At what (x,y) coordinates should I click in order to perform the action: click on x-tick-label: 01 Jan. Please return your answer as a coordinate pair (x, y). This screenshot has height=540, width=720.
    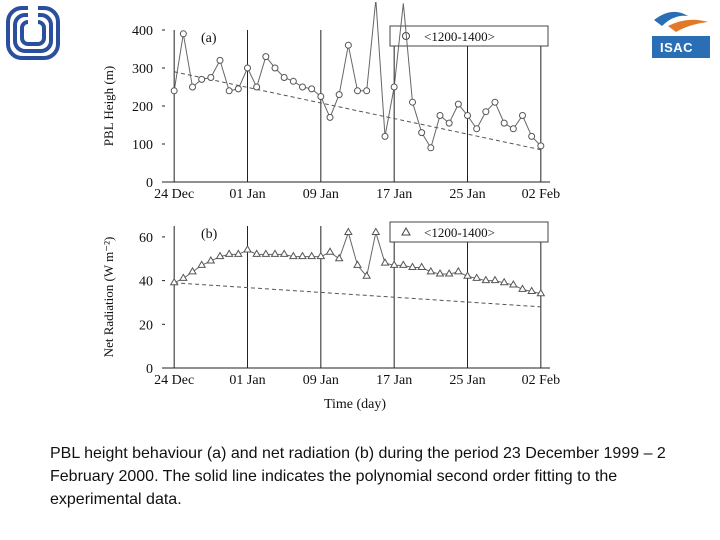
    Looking at the image, I should click on (247, 380).